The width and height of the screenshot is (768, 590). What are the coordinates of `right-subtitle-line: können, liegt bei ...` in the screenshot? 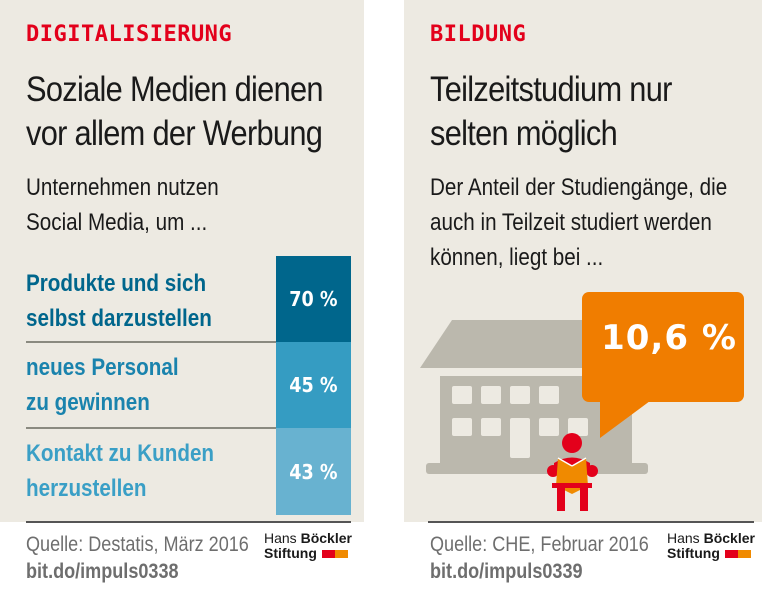 It's located at (517, 257).